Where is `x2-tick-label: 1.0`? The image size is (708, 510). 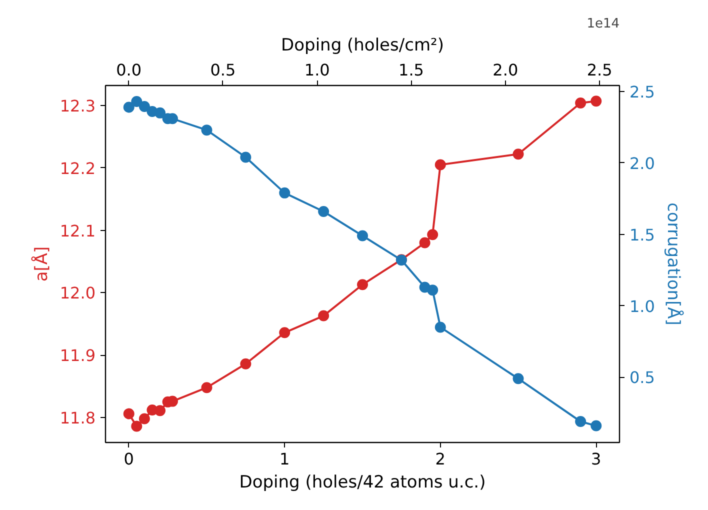
x2-tick-label: 1.0 is located at coordinates (317, 70).